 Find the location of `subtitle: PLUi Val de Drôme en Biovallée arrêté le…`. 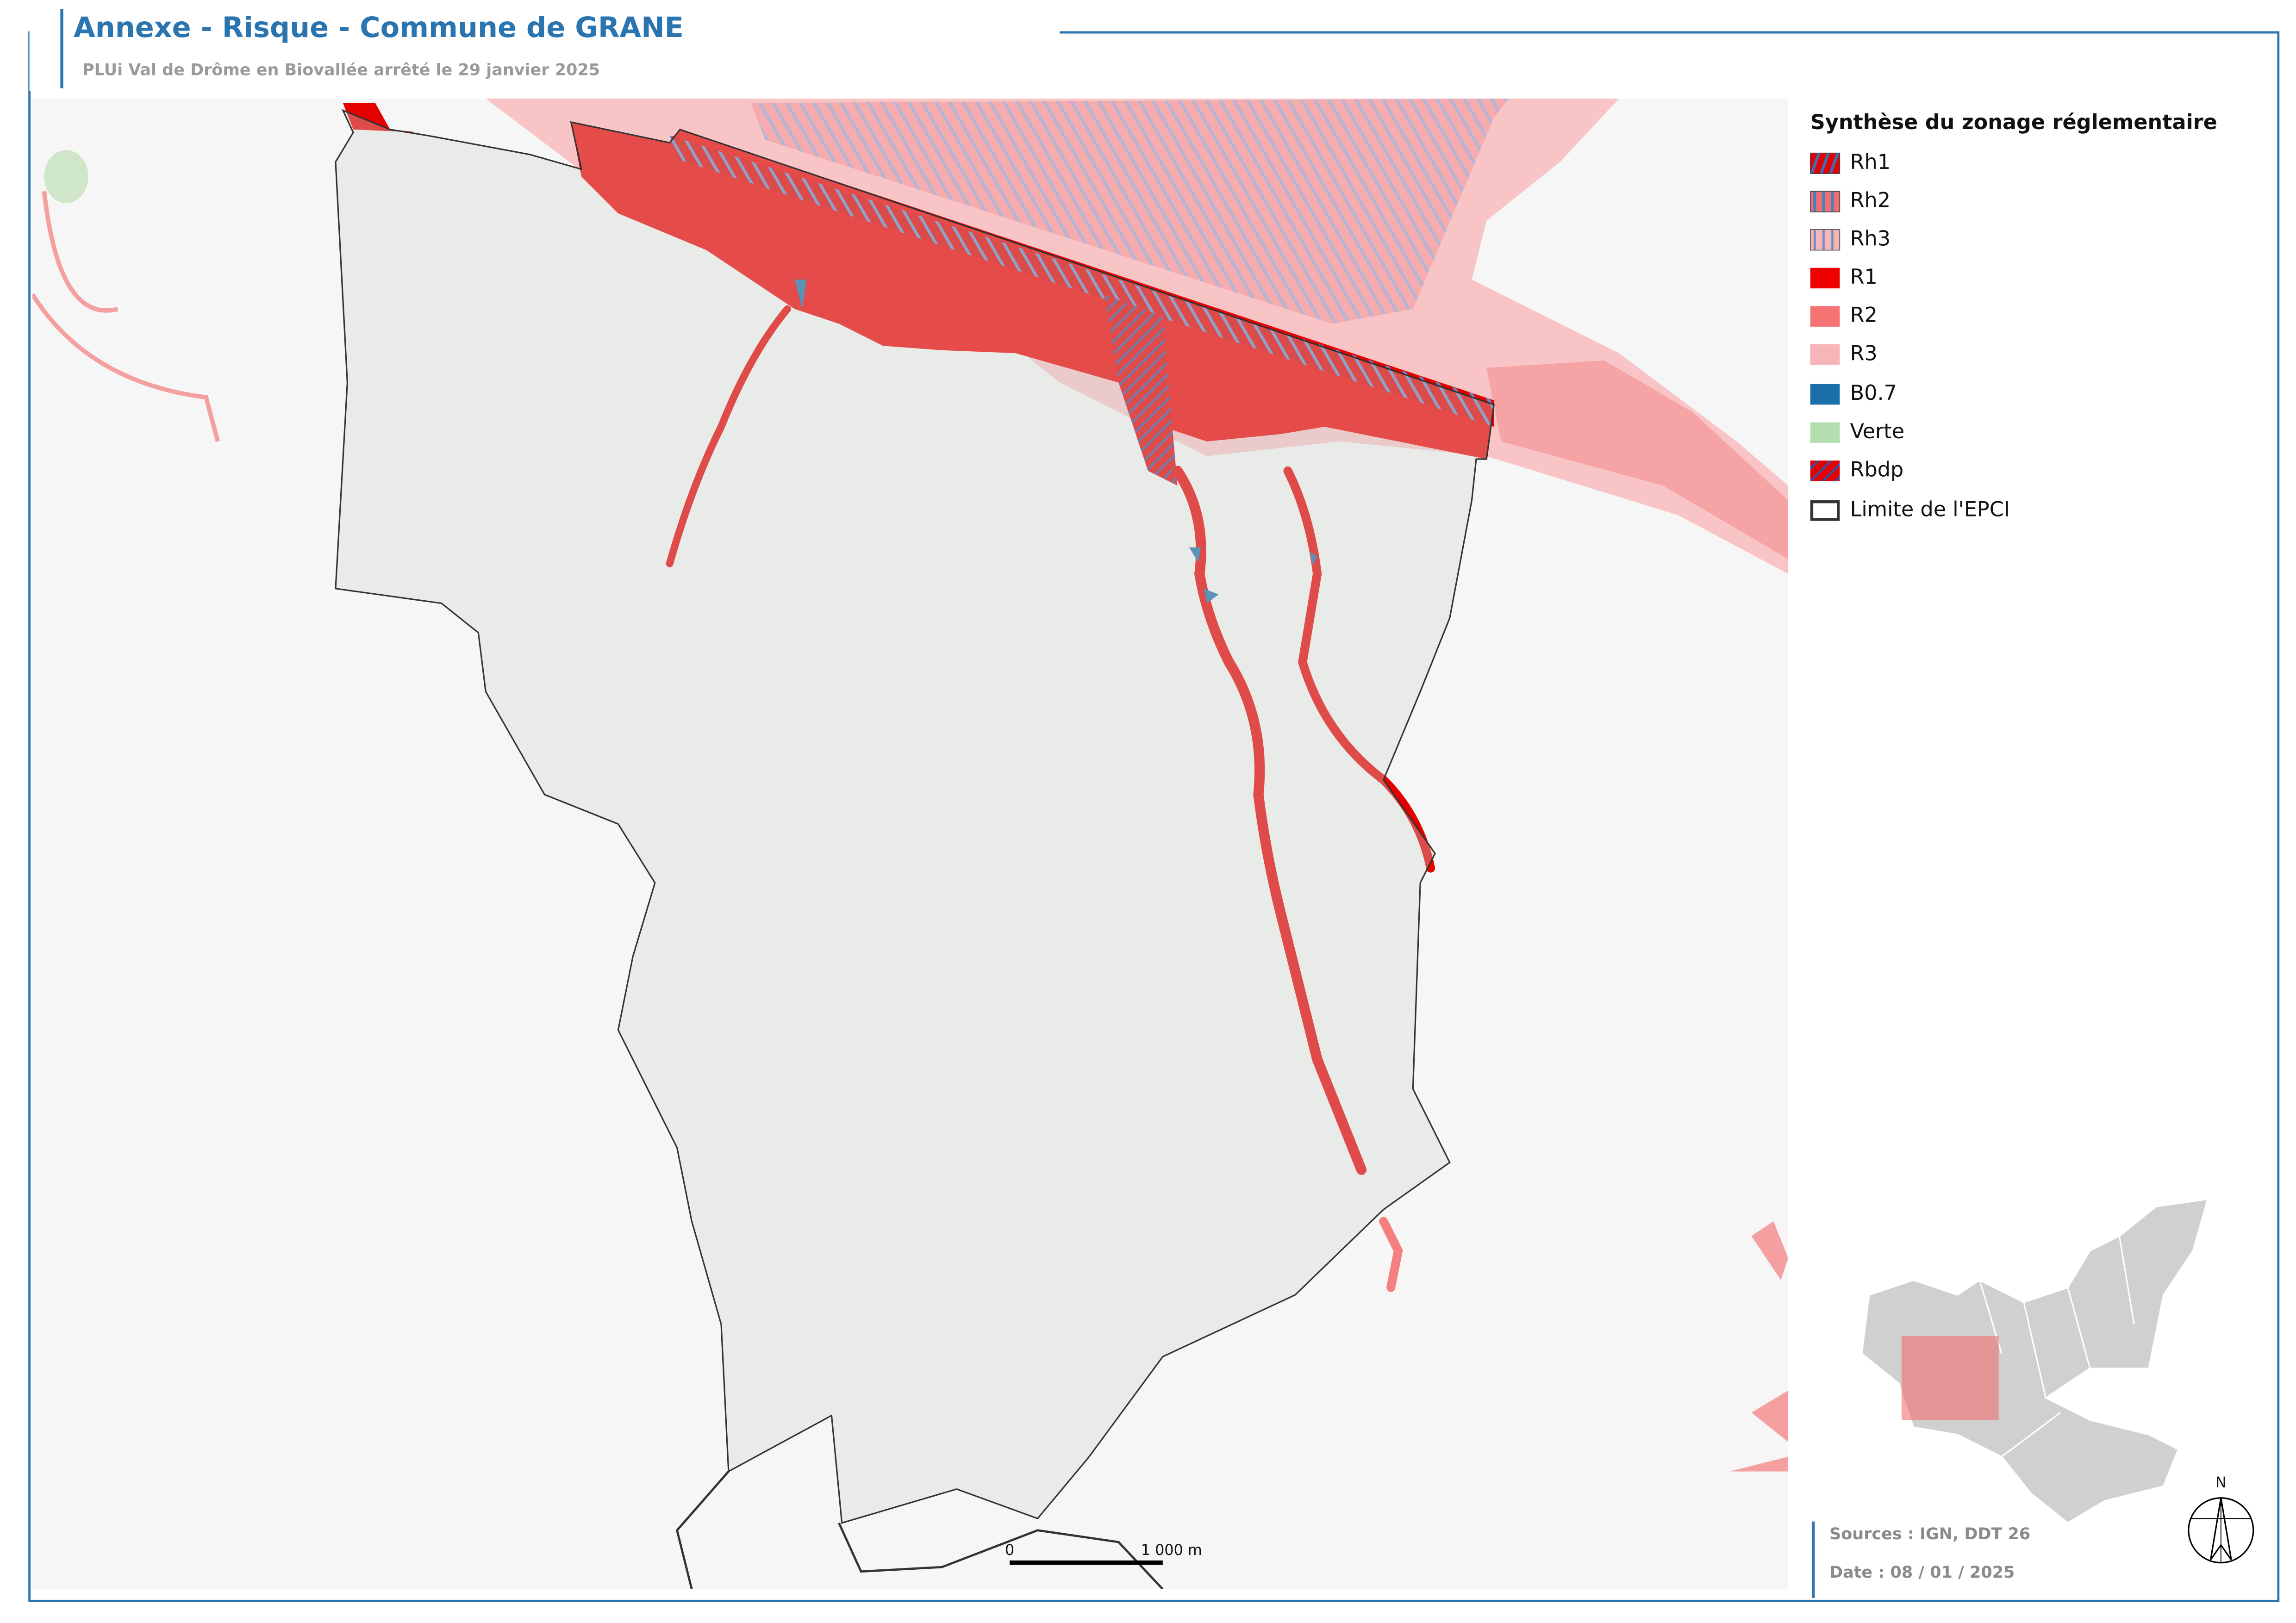

subtitle: PLUi Val de Drôme en Biovallée arrêté le… is located at coordinates (341, 70).